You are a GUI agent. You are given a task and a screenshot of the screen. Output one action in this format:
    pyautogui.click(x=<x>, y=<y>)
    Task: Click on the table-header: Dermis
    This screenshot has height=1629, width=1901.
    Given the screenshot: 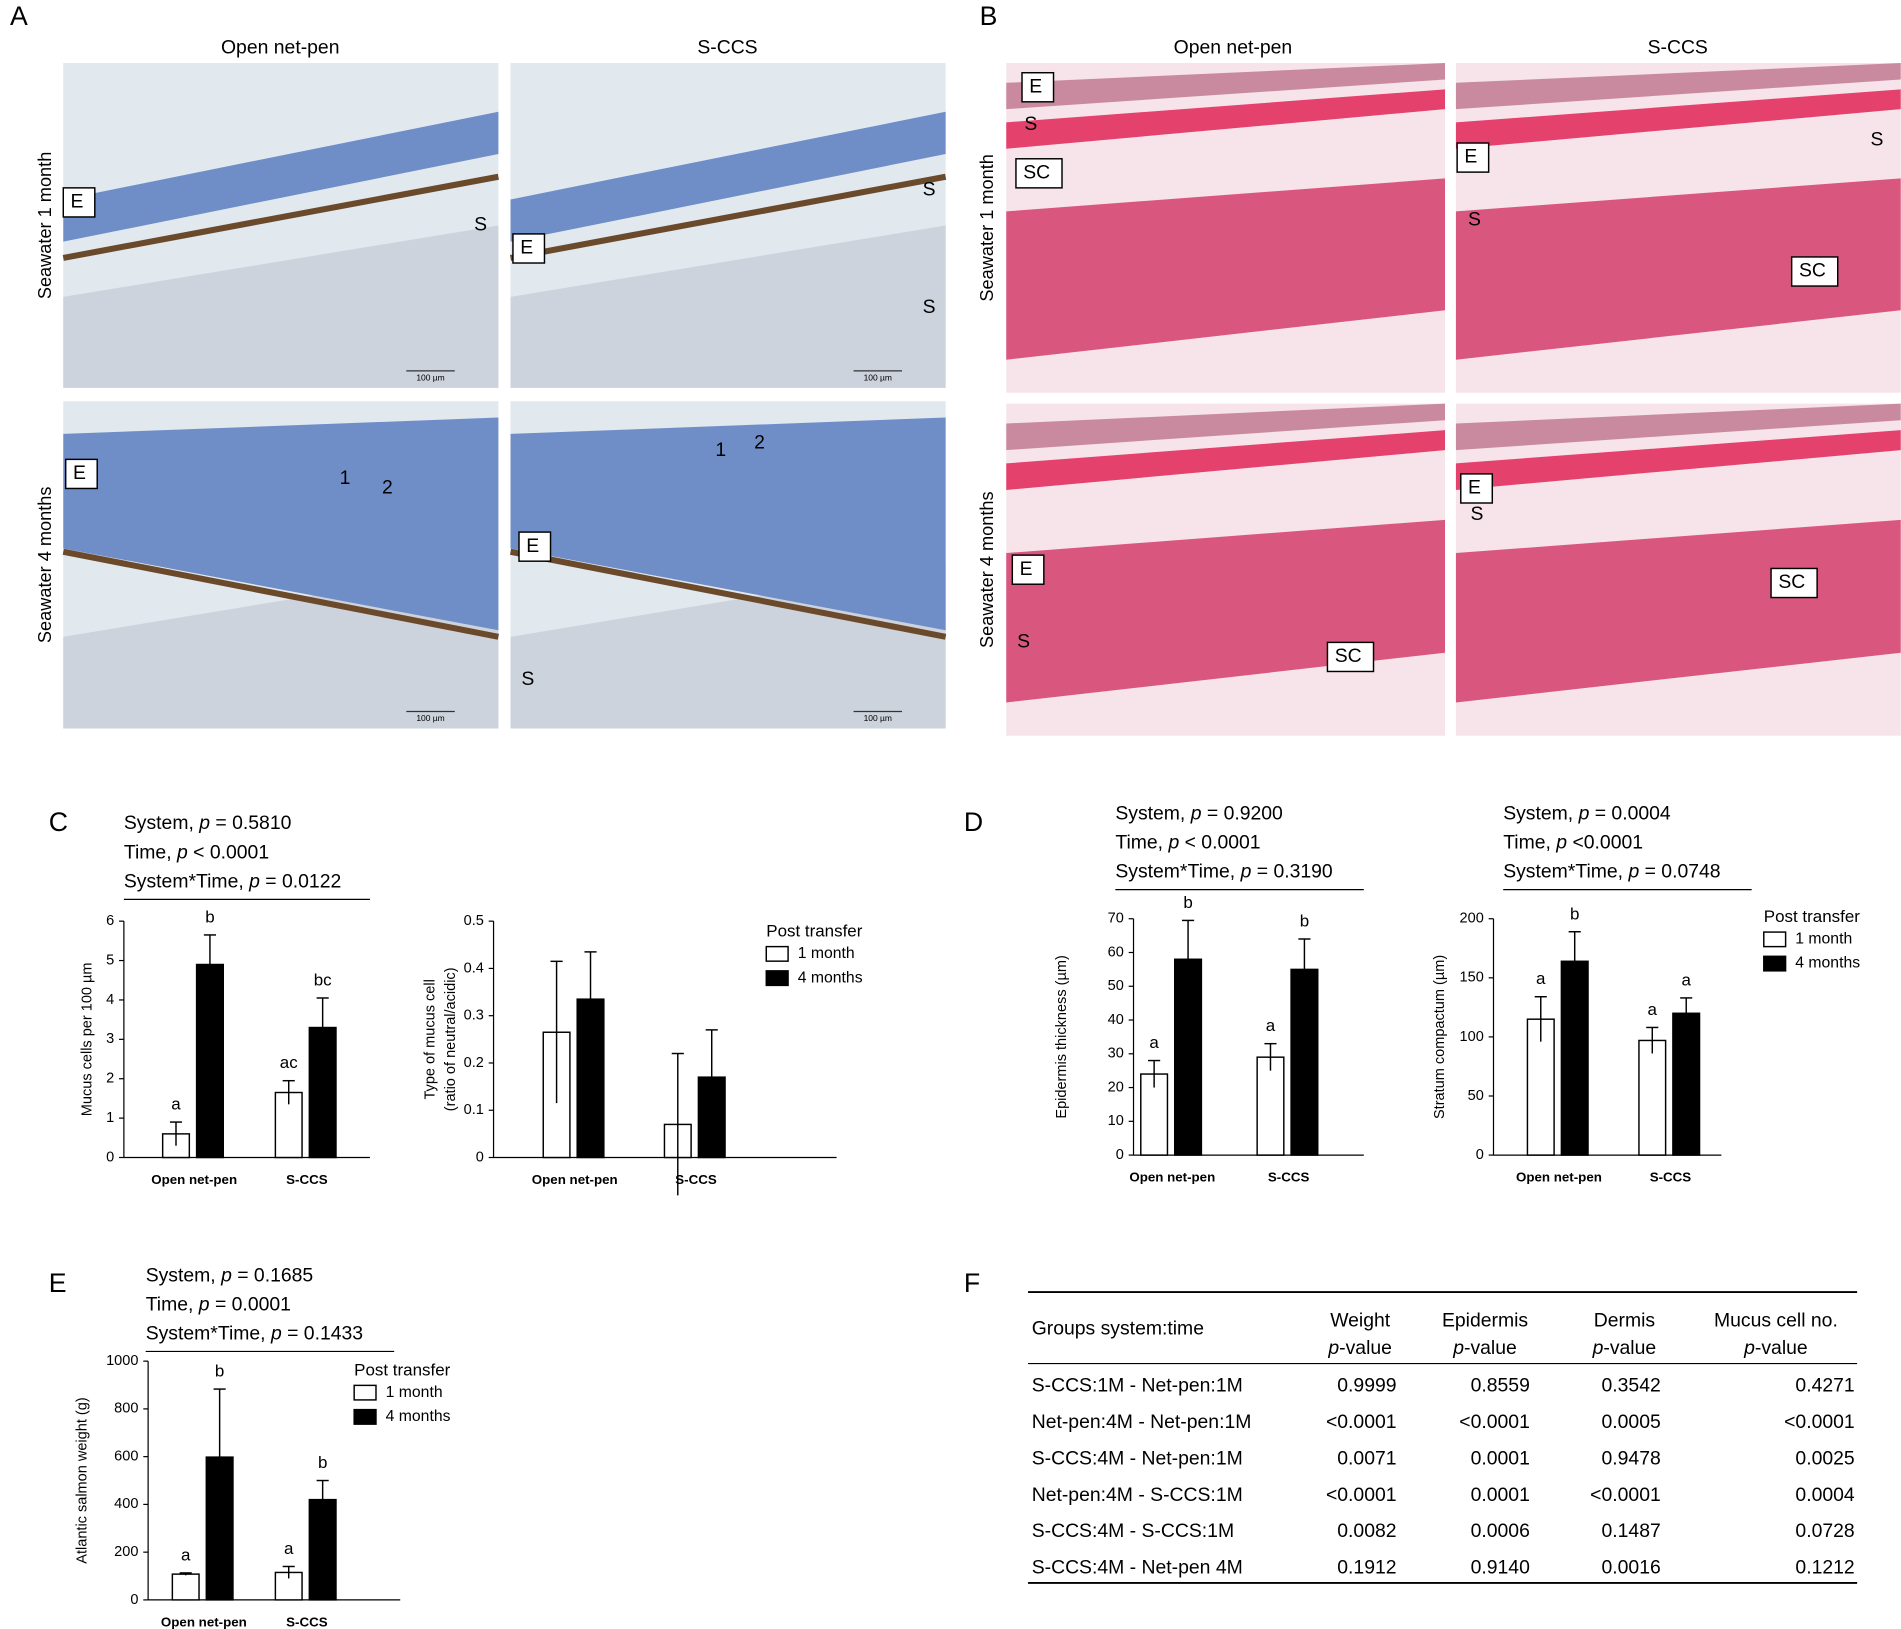 What is the action you would take?
    pyautogui.click(x=1624, y=1320)
    